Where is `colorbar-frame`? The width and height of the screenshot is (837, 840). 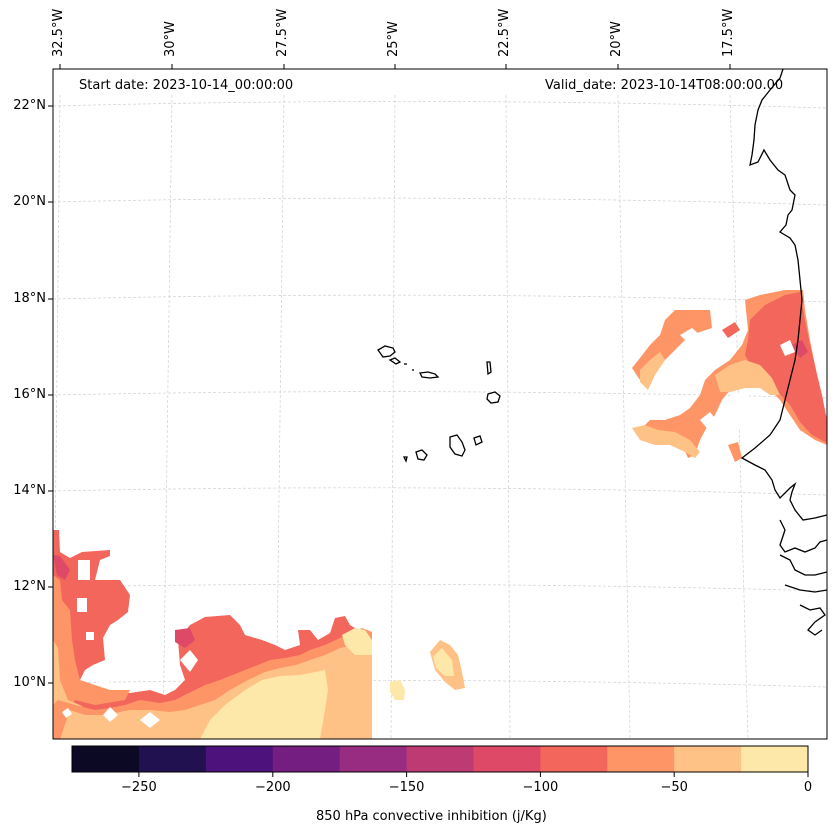
colorbar-frame is located at coordinates (440, 759).